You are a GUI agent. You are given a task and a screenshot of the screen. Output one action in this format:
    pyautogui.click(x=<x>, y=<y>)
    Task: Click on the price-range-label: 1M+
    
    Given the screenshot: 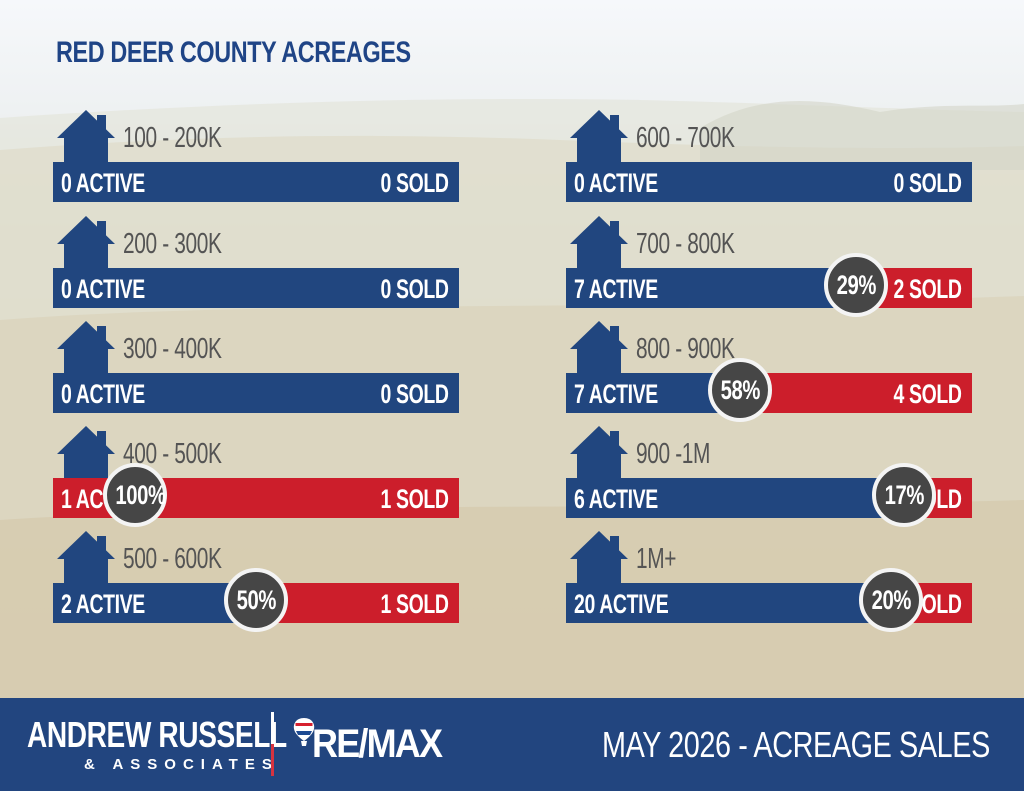 What is the action you would take?
    pyautogui.click(x=656, y=559)
    